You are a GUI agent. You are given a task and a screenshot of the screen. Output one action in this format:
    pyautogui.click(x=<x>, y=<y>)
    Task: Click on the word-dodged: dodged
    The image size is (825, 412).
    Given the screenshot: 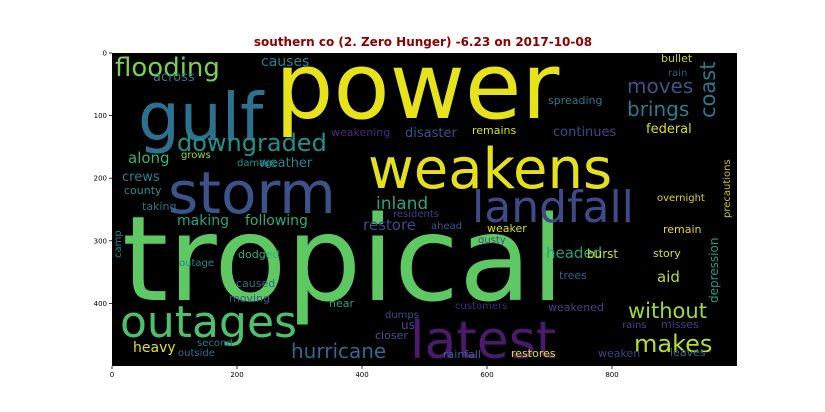 What is the action you would take?
    pyautogui.click(x=258, y=254)
    